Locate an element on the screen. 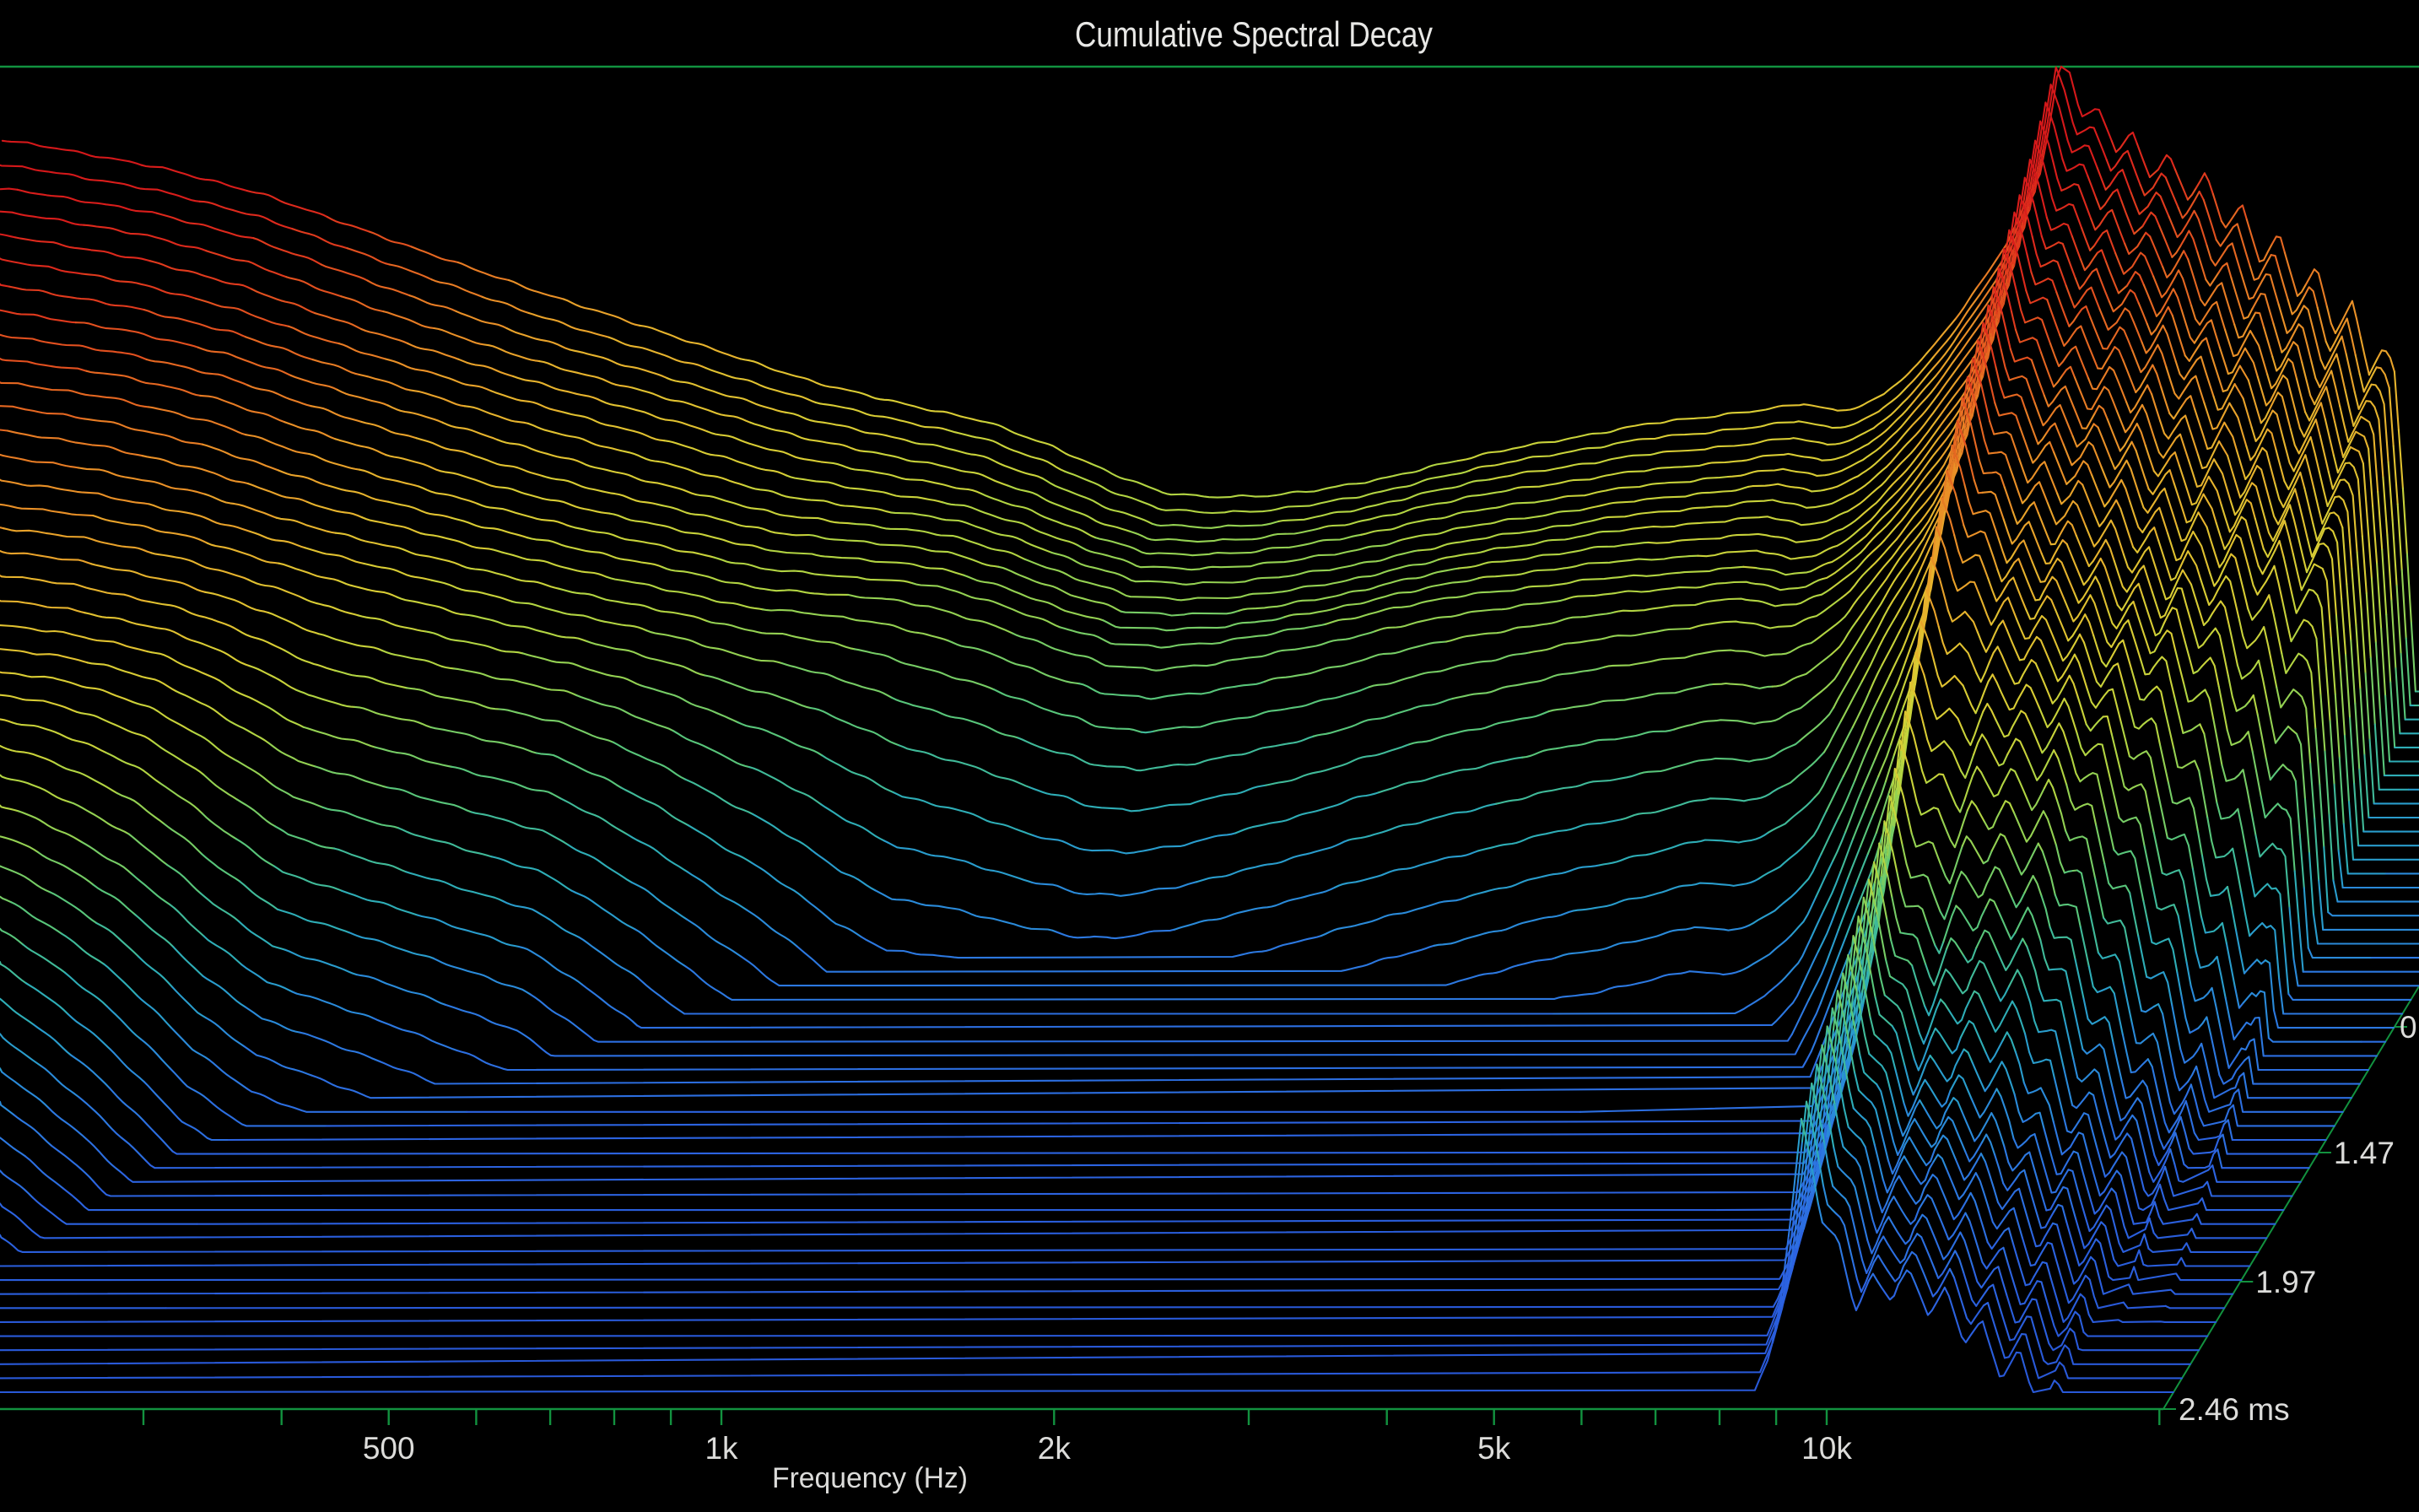  svg-text: 5k is located at coordinates (1494, 1448).